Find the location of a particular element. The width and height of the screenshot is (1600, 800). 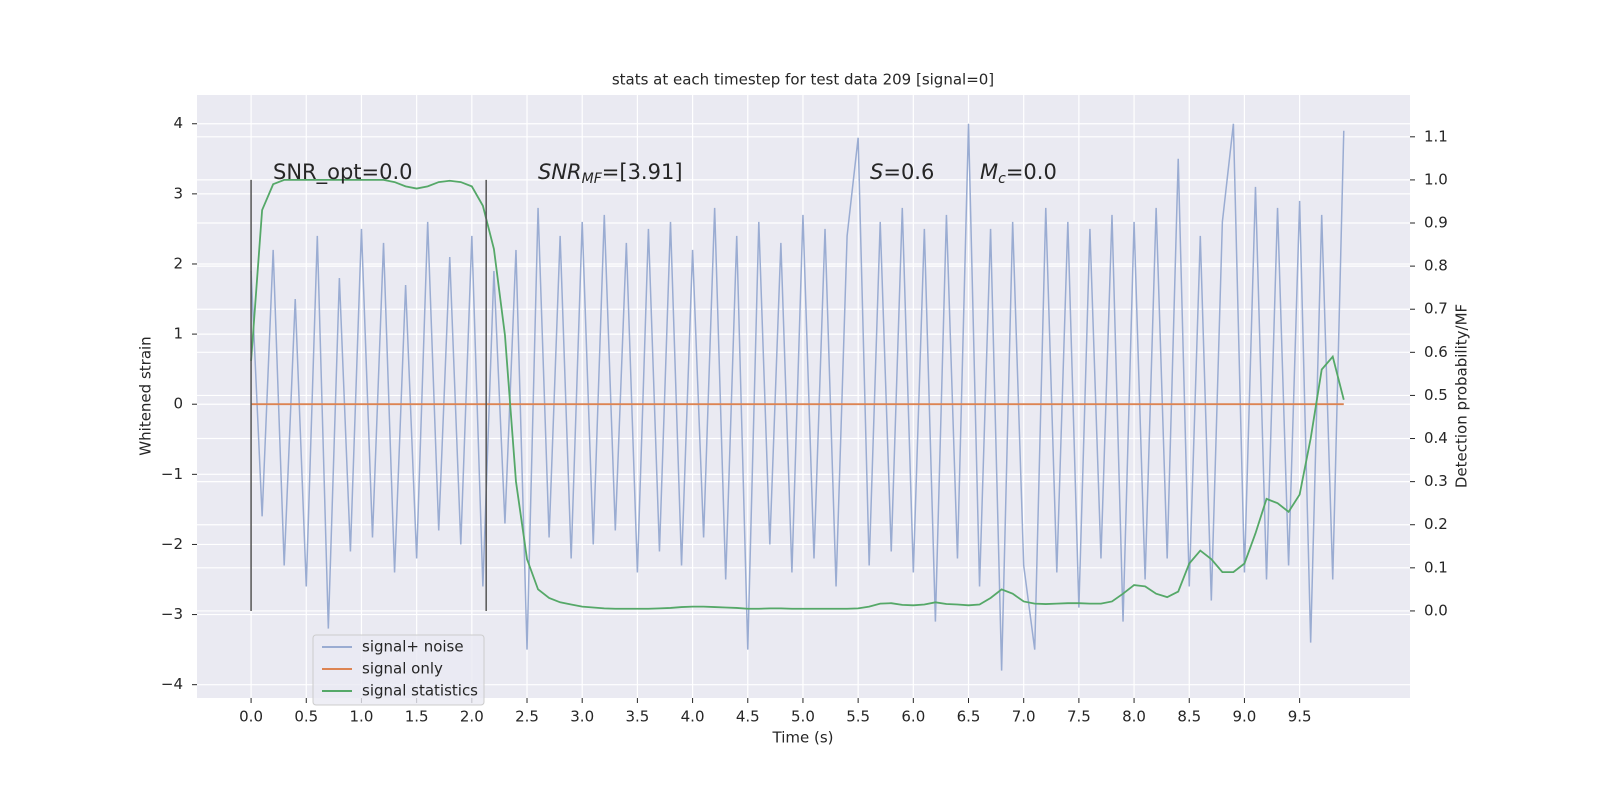

annotation-text: SNR_opt=0.0 is located at coordinates (343, 172).